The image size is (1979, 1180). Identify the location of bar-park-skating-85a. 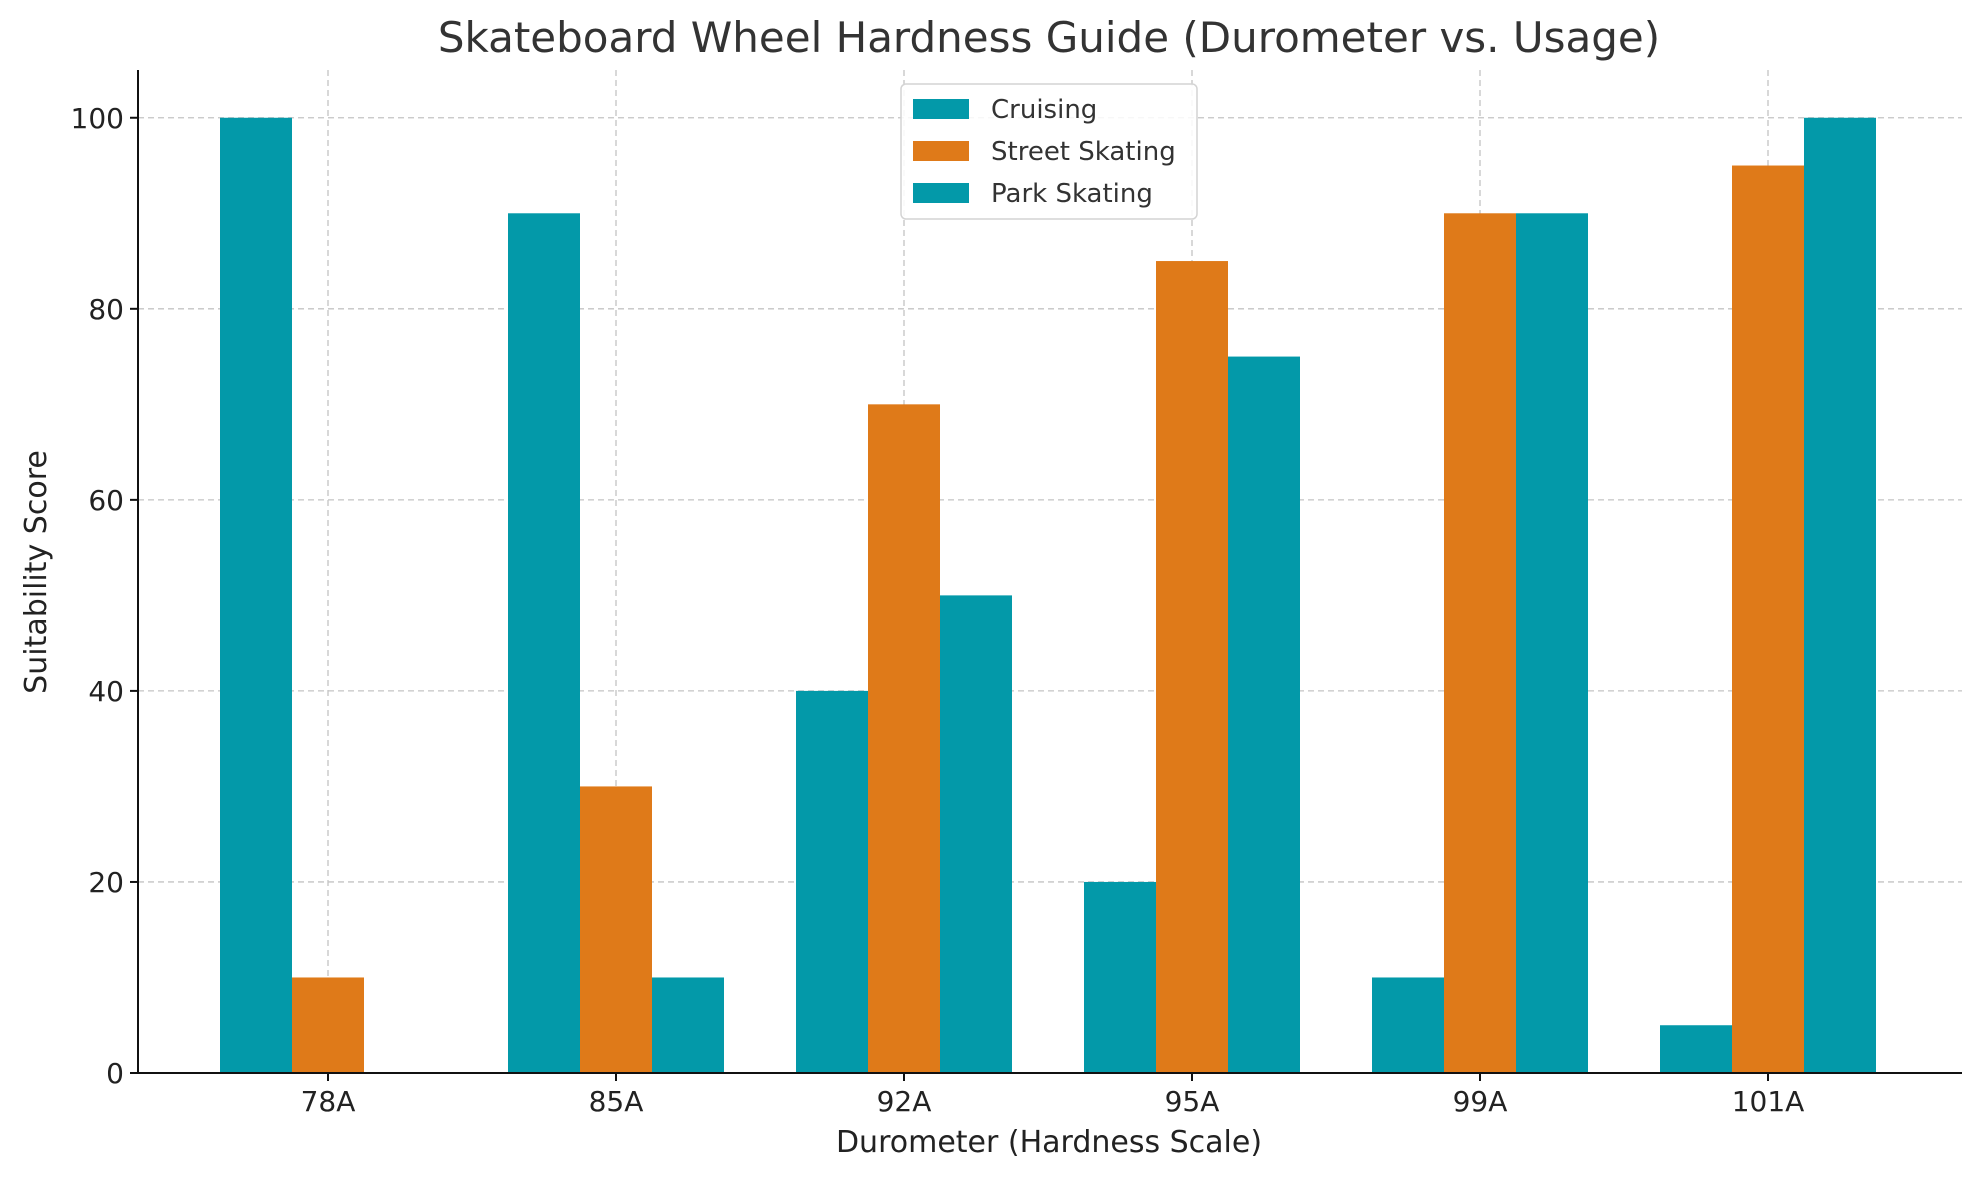
(688, 1025).